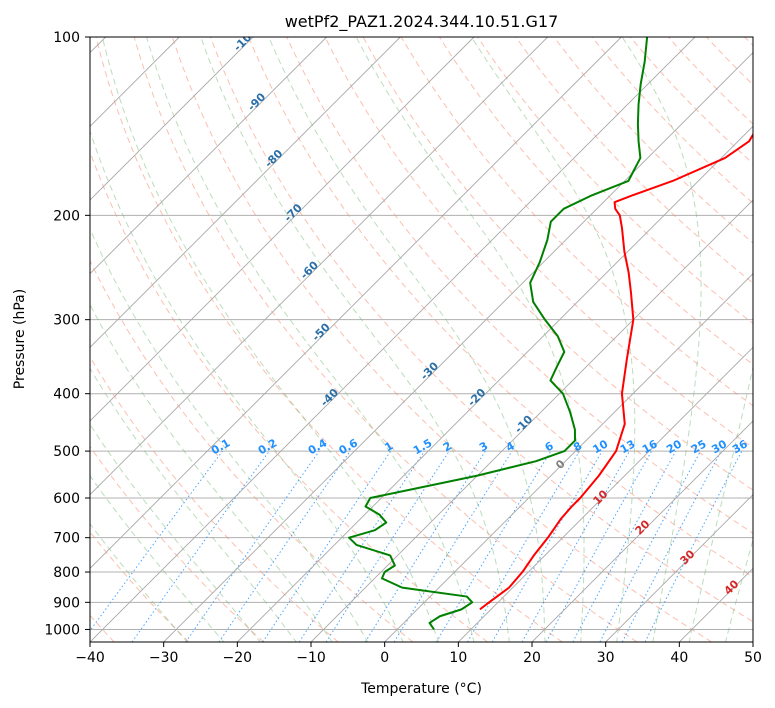 The height and width of the screenshot is (708, 775). Describe the element at coordinates (66, 216) in the screenshot. I see `y-tick-label: 200` at that location.